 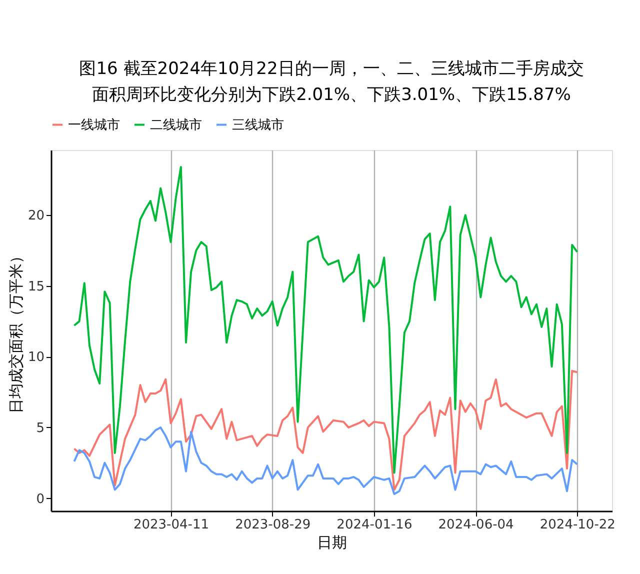 What do you see at coordinates (15, 331) in the screenshot?
I see `y-axis-title: 日均成交面积（万平米）` at bounding box center [15, 331].